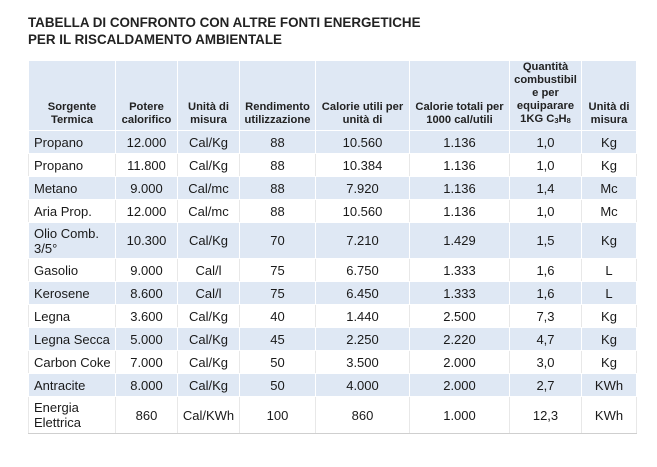 Image resolution: width=657 pixels, height=467 pixels. Describe the element at coordinates (545, 240) in the screenshot. I see `cell-quantita: 1,5` at that location.